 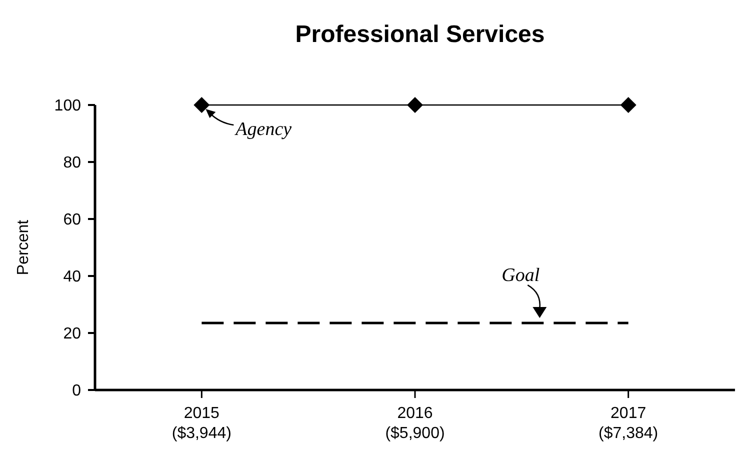 I want to click on series-label: Goal, so click(x=521, y=275).